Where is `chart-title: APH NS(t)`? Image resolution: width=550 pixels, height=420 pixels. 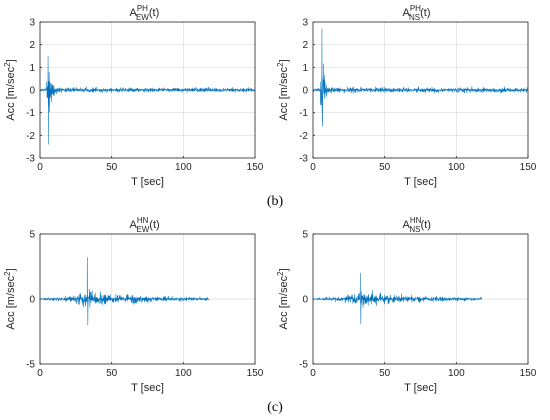 chart-title: APH NS(t) is located at coordinates (417, 13).